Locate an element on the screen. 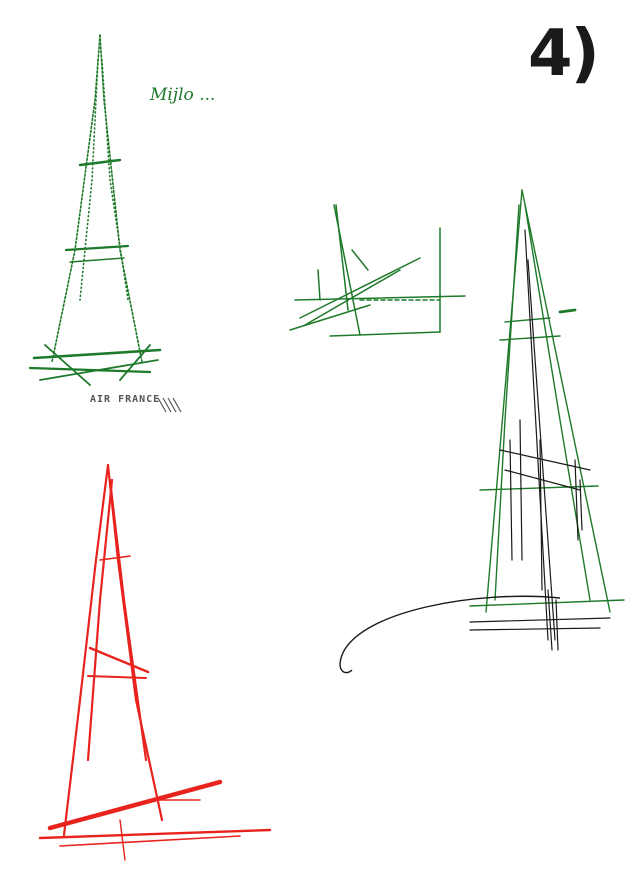 Image resolution: width=635 pixels, height=869 pixels. green-tower-sketch is located at coordinates (95, 210).